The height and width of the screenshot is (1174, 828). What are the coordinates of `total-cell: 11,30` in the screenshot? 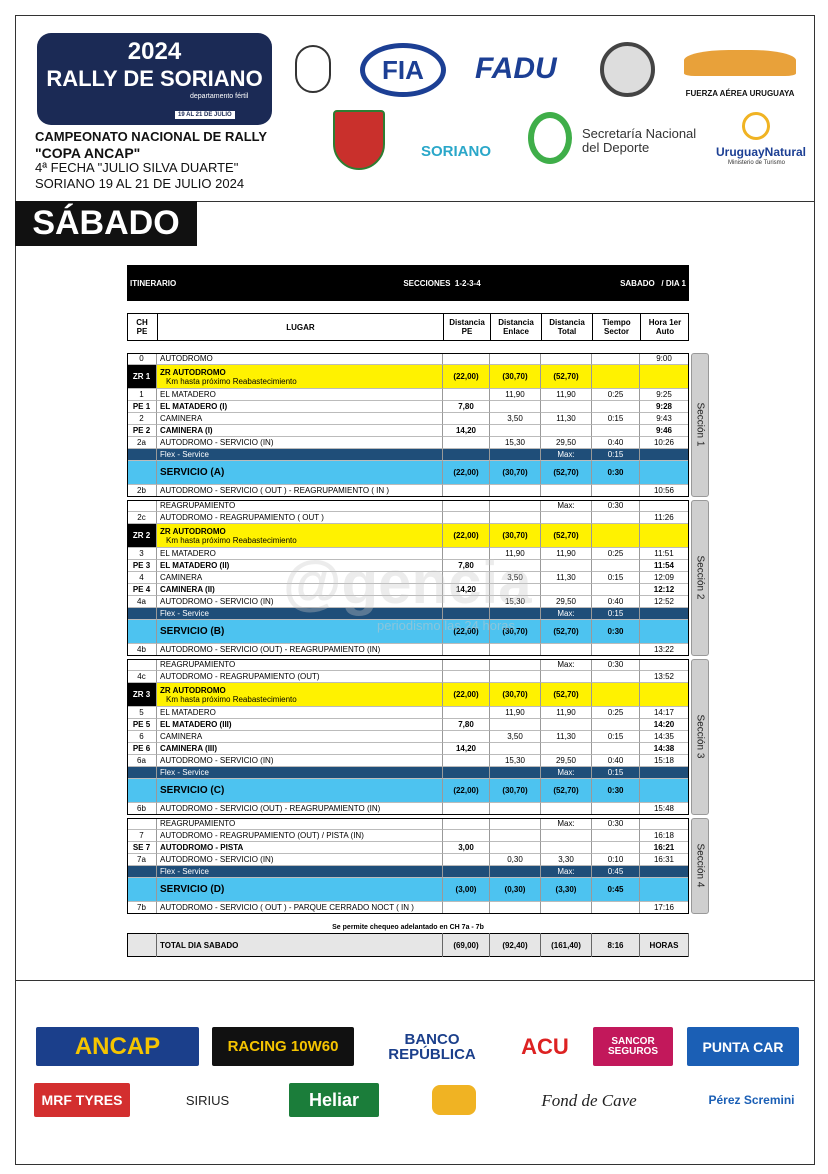 It's located at (566, 578).